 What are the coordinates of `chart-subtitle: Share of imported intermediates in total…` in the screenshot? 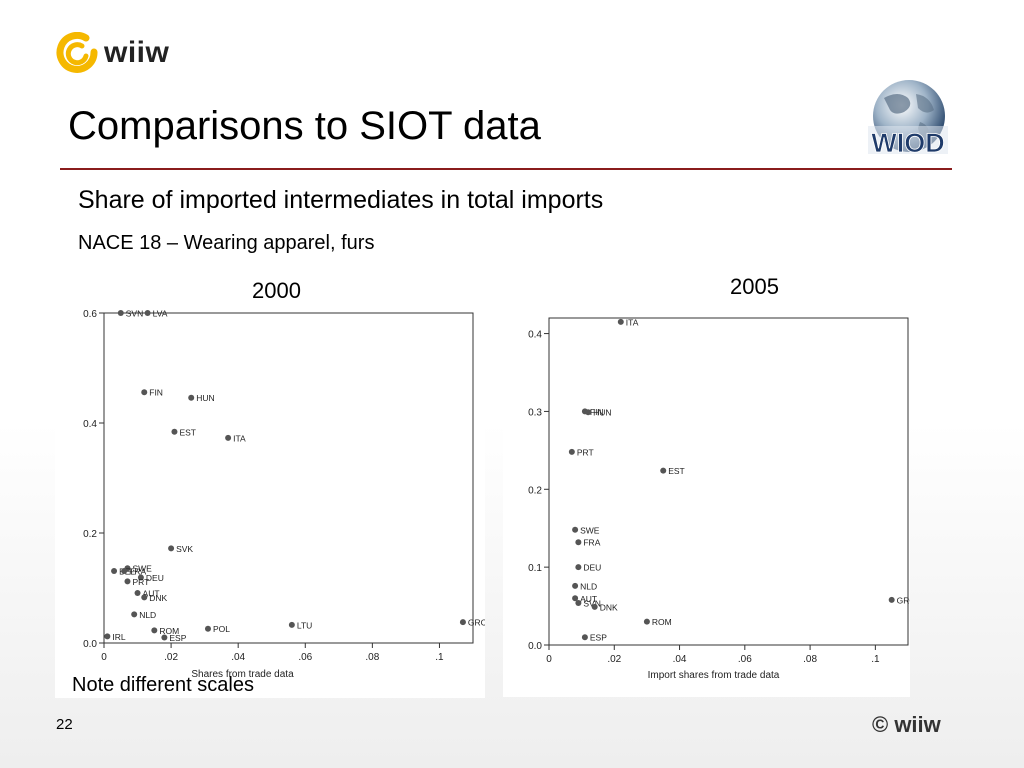 It's located at (341, 200).